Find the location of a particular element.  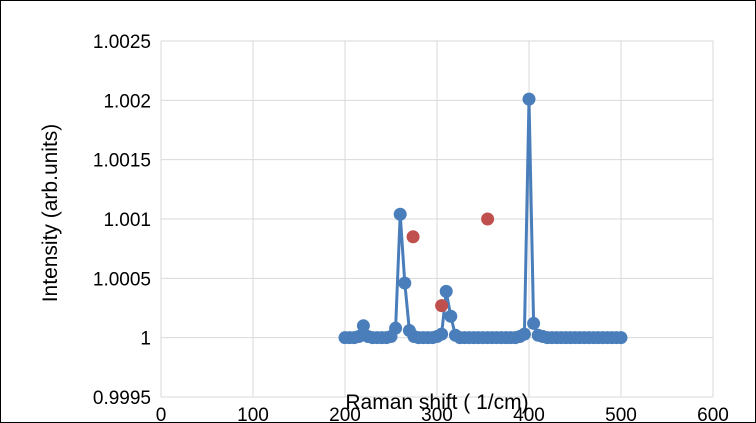

y-tick-label: 1.0015 is located at coordinates (122, 161).